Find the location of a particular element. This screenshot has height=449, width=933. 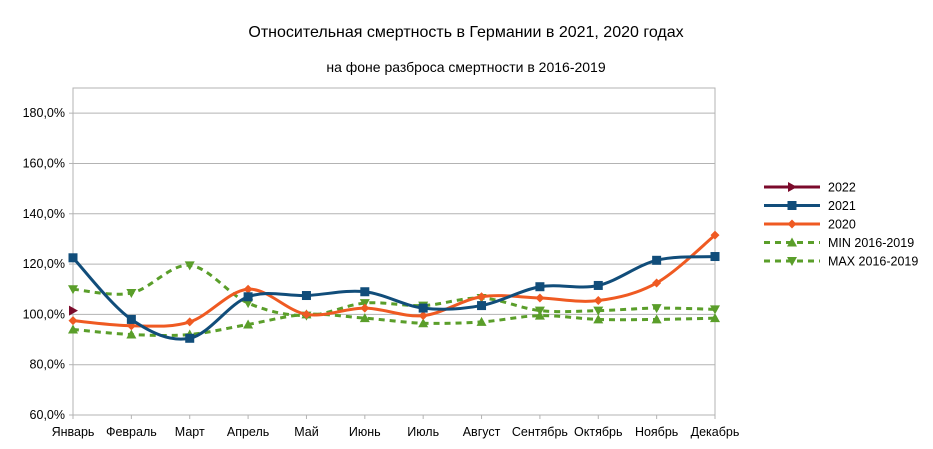

legend-item: MAX 2016-2019 is located at coordinates (841, 262).